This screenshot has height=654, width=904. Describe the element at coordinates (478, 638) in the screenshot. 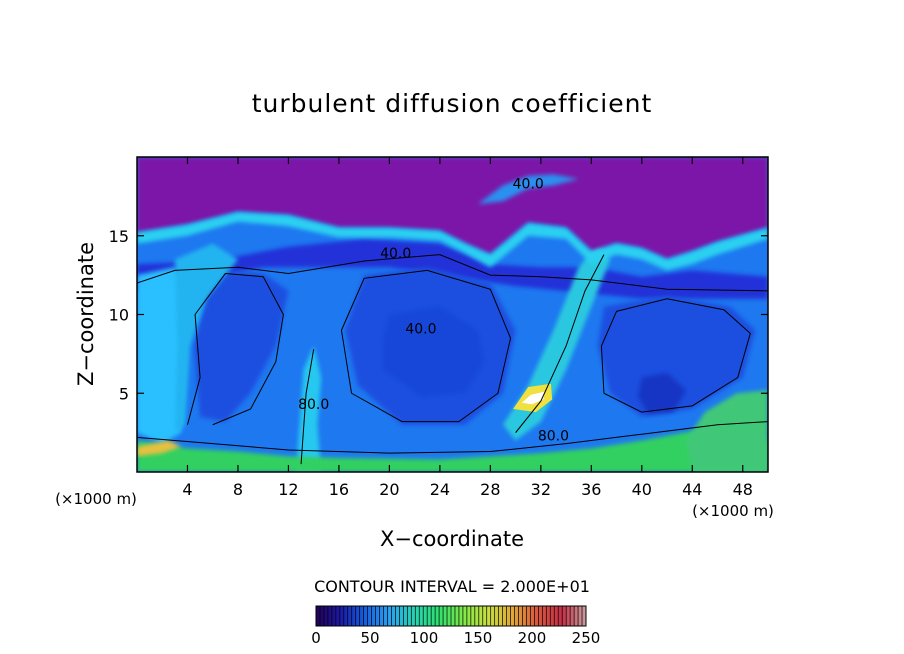

I see `colorbar-tick-label-150: 150` at that location.